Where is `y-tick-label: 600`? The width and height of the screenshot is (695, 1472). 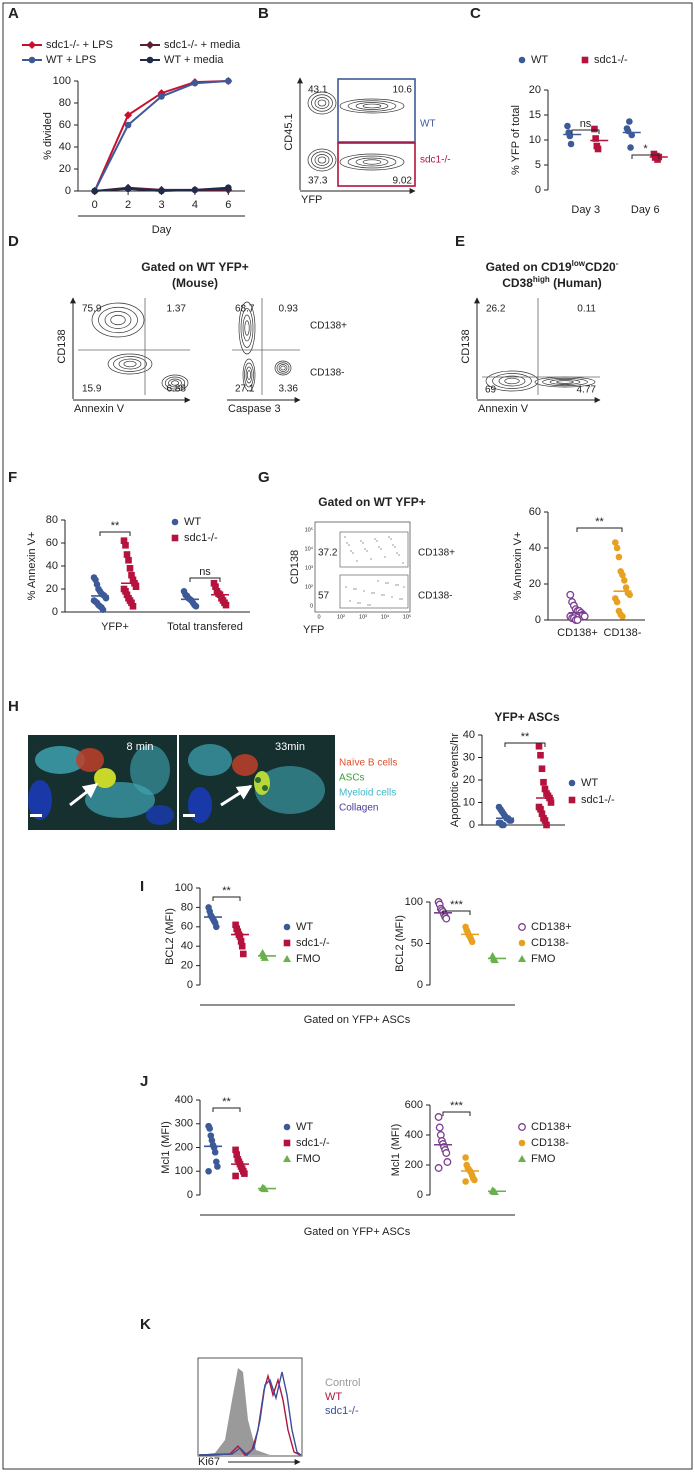
y-tick-label: 600 is located at coordinates (414, 1105).